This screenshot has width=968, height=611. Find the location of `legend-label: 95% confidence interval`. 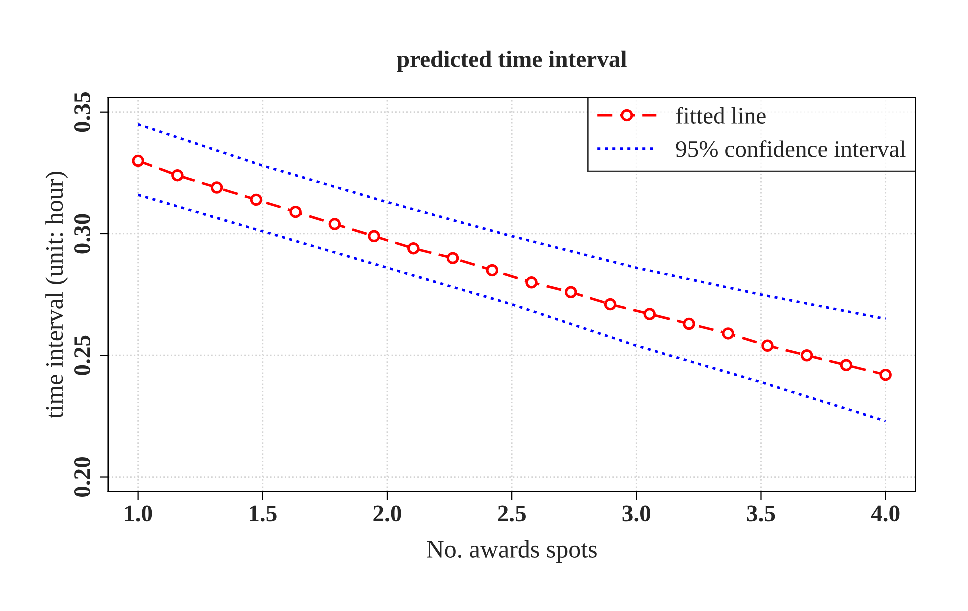

legend-label: 95% confidence interval is located at coordinates (791, 149).